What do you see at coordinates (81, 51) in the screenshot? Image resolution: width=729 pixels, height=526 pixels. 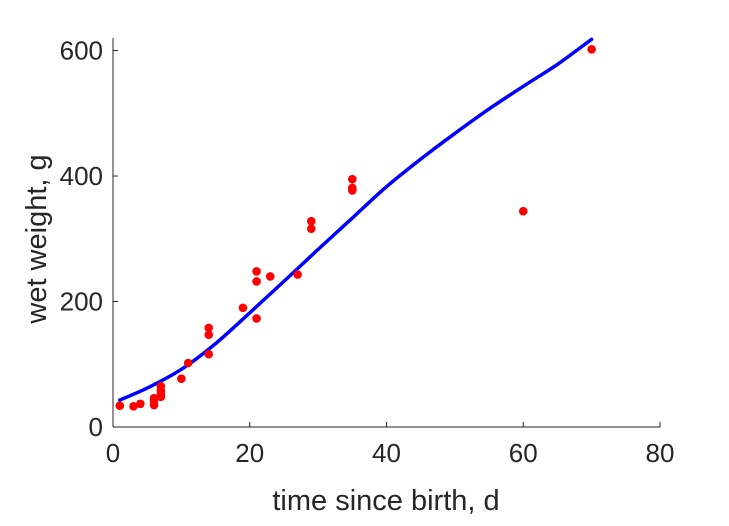 I see `y-tick-label: 600` at bounding box center [81, 51].